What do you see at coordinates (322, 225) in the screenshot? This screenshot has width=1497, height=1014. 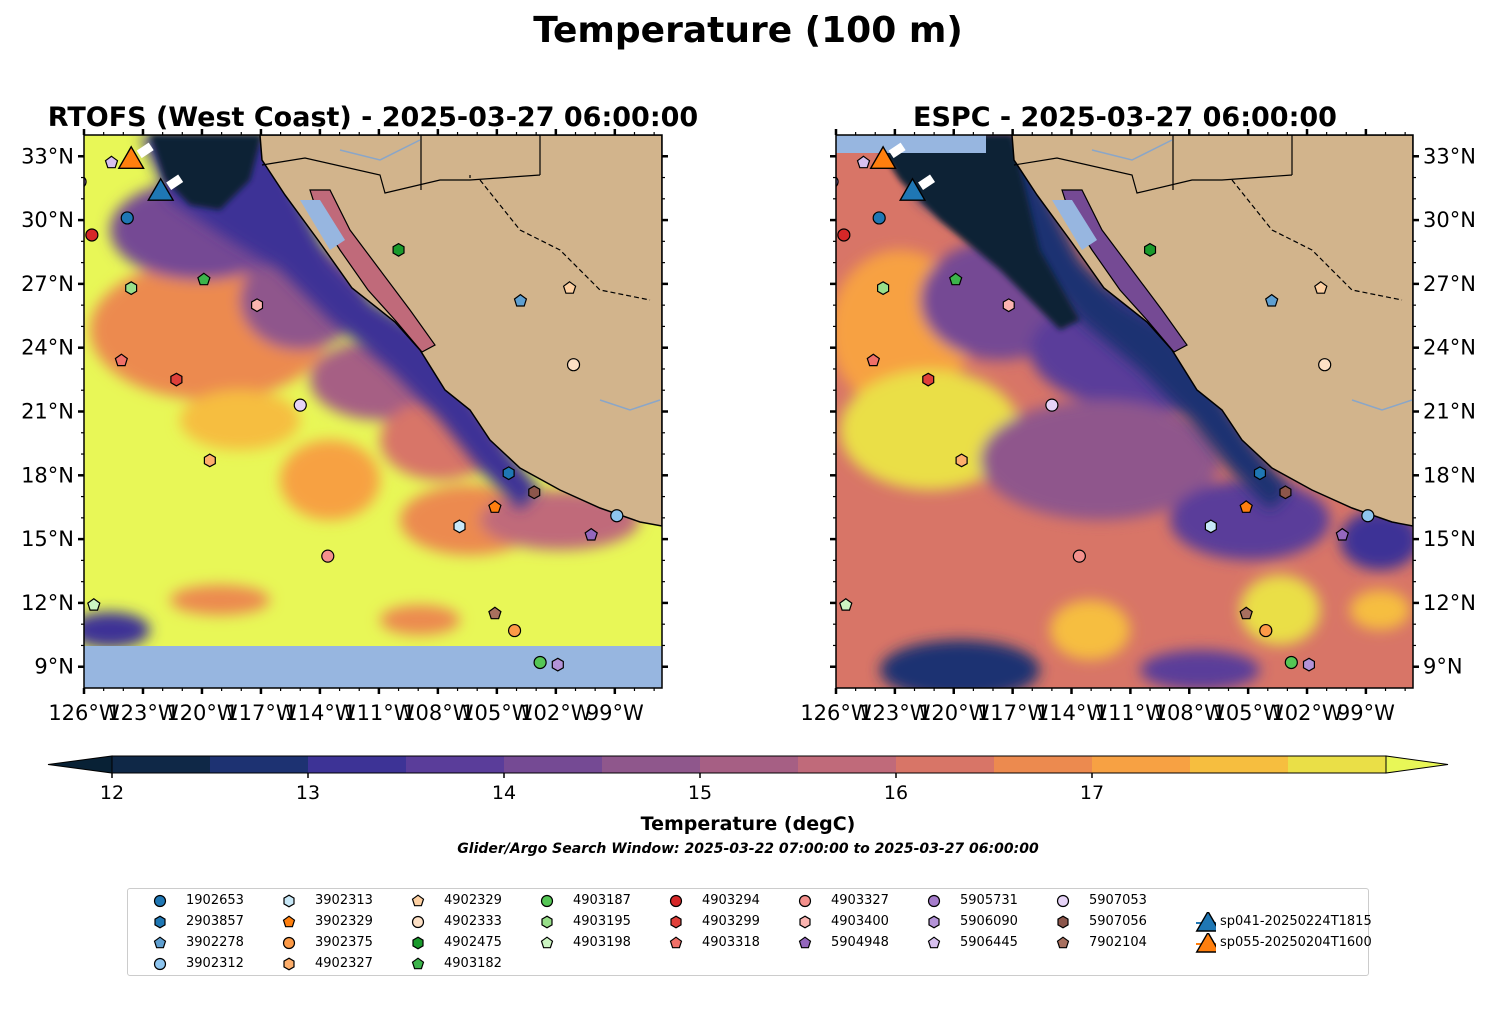 I see `coastal-nodata` at bounding box center [322, 225].